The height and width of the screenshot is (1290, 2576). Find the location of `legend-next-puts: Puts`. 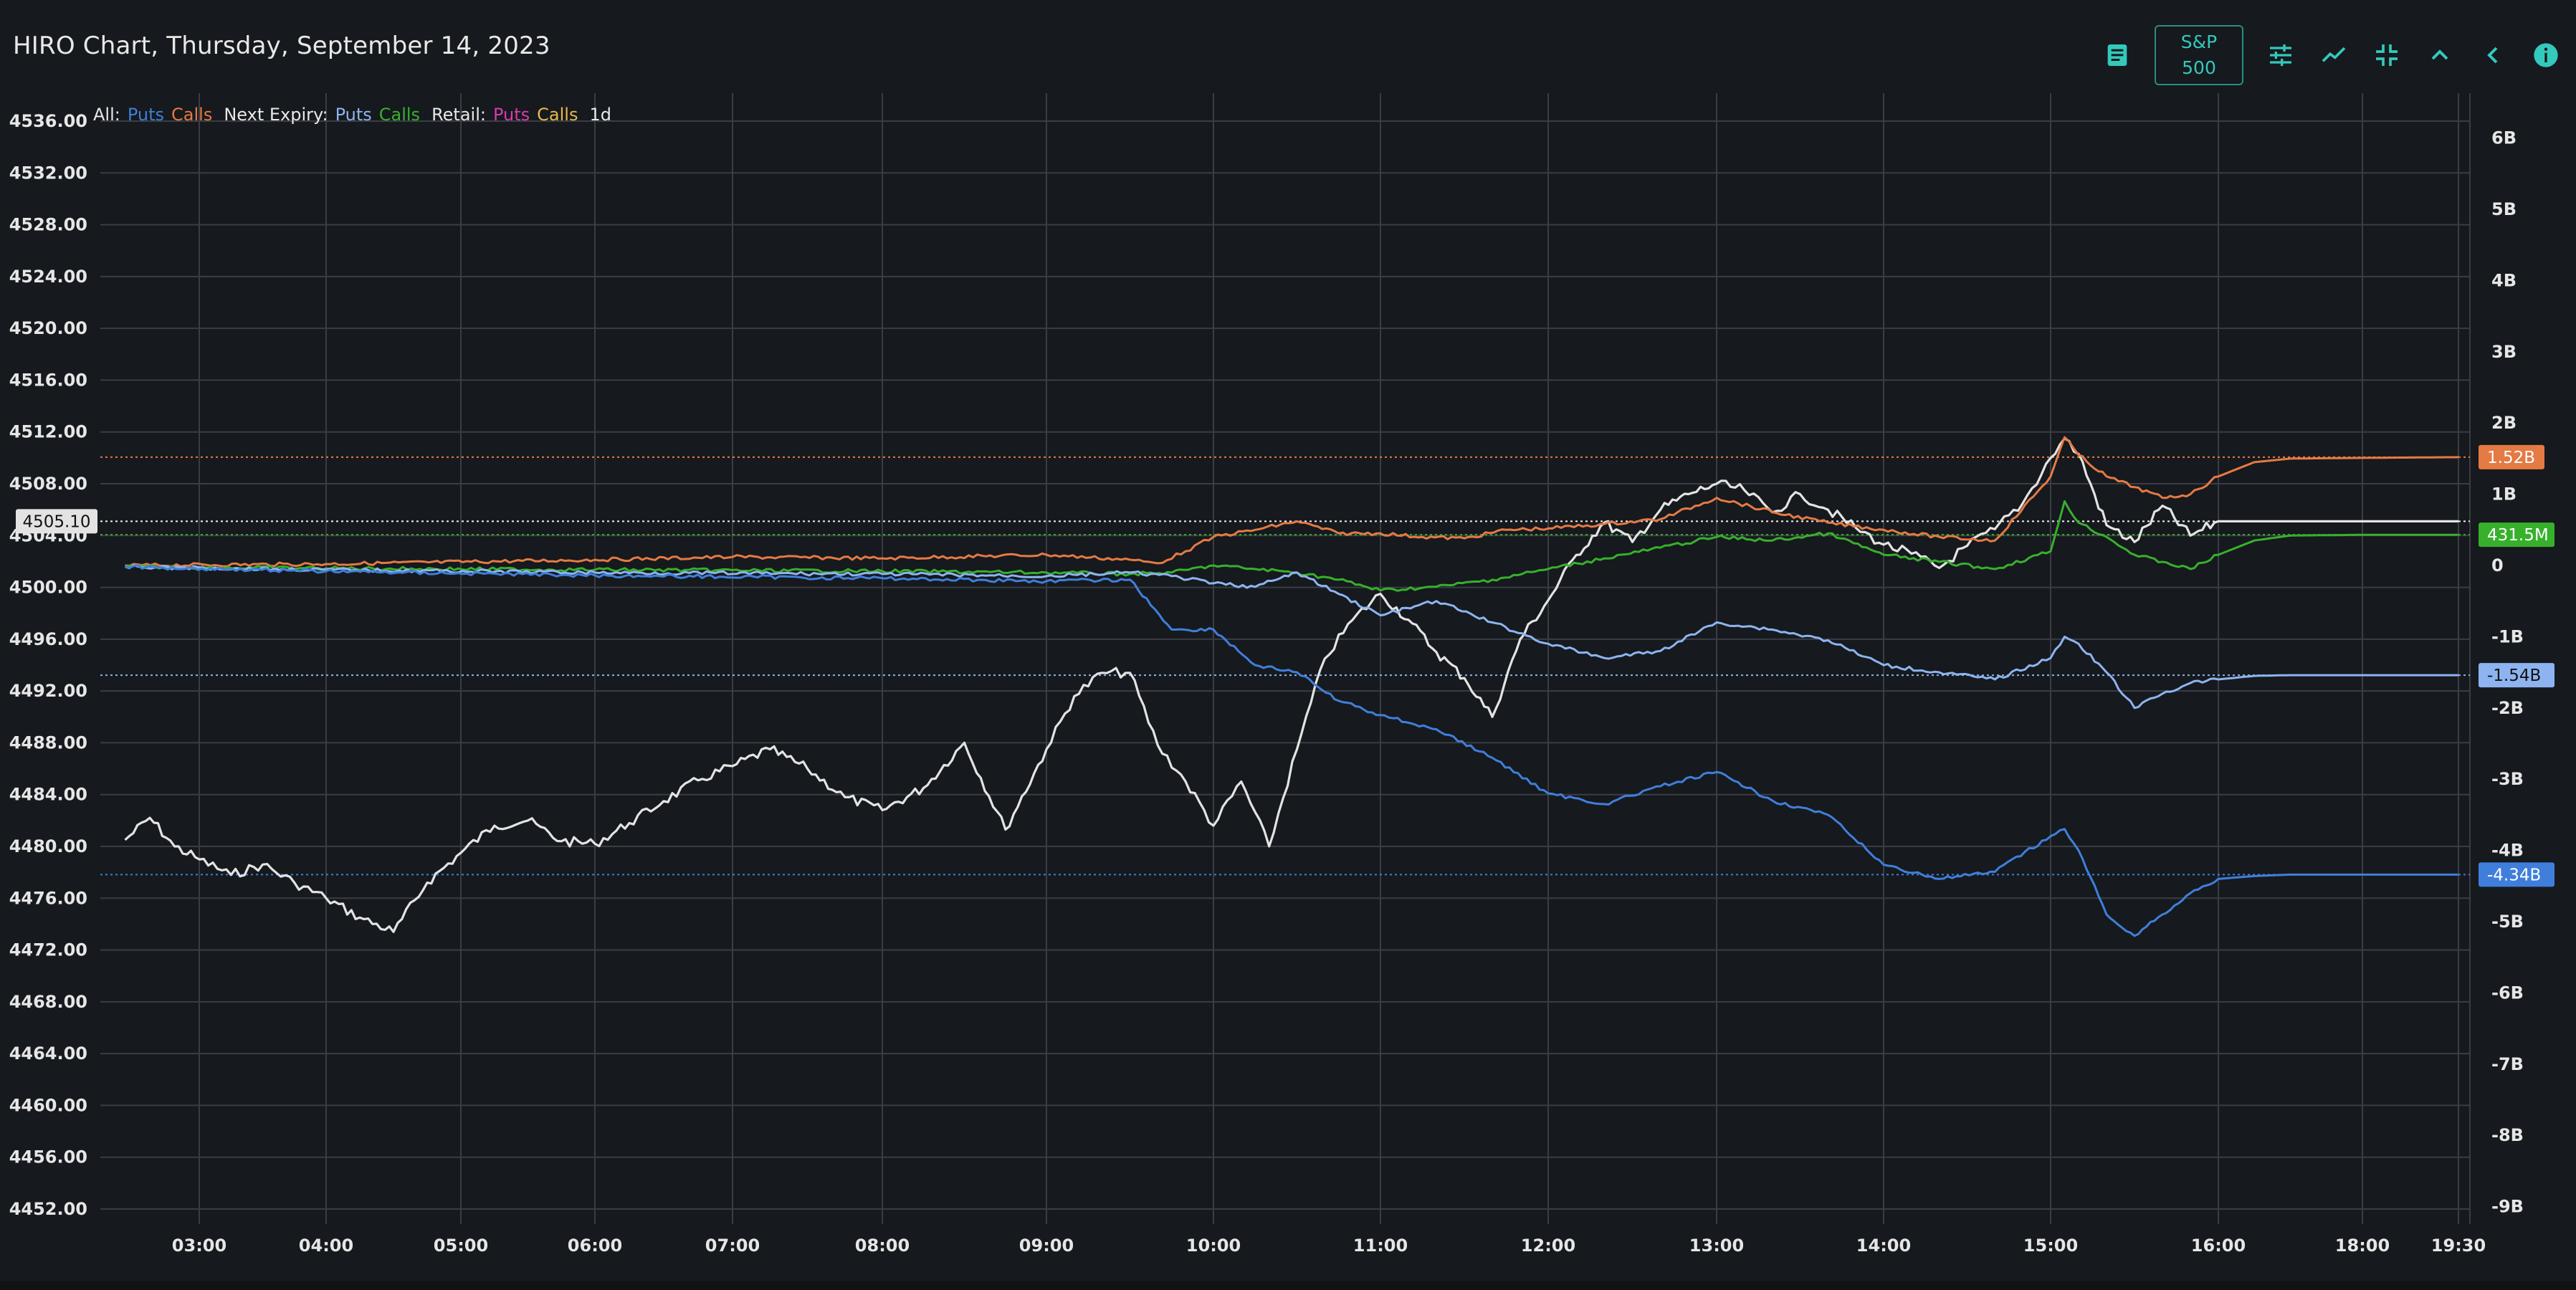

legend-next-puts: Puts is located at coordinates (353, 115).